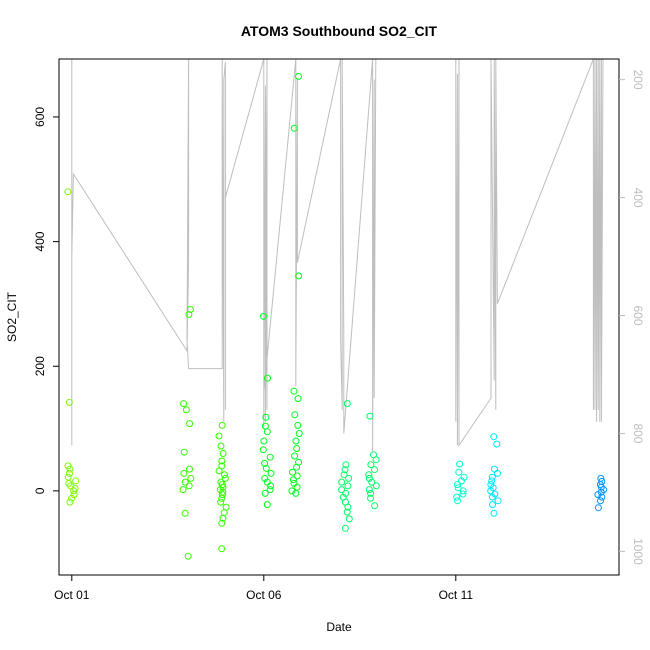 The width and height of the screenshot is (650, 650). I want to click on x-tick-label: Oct 06, so click(264, 595).